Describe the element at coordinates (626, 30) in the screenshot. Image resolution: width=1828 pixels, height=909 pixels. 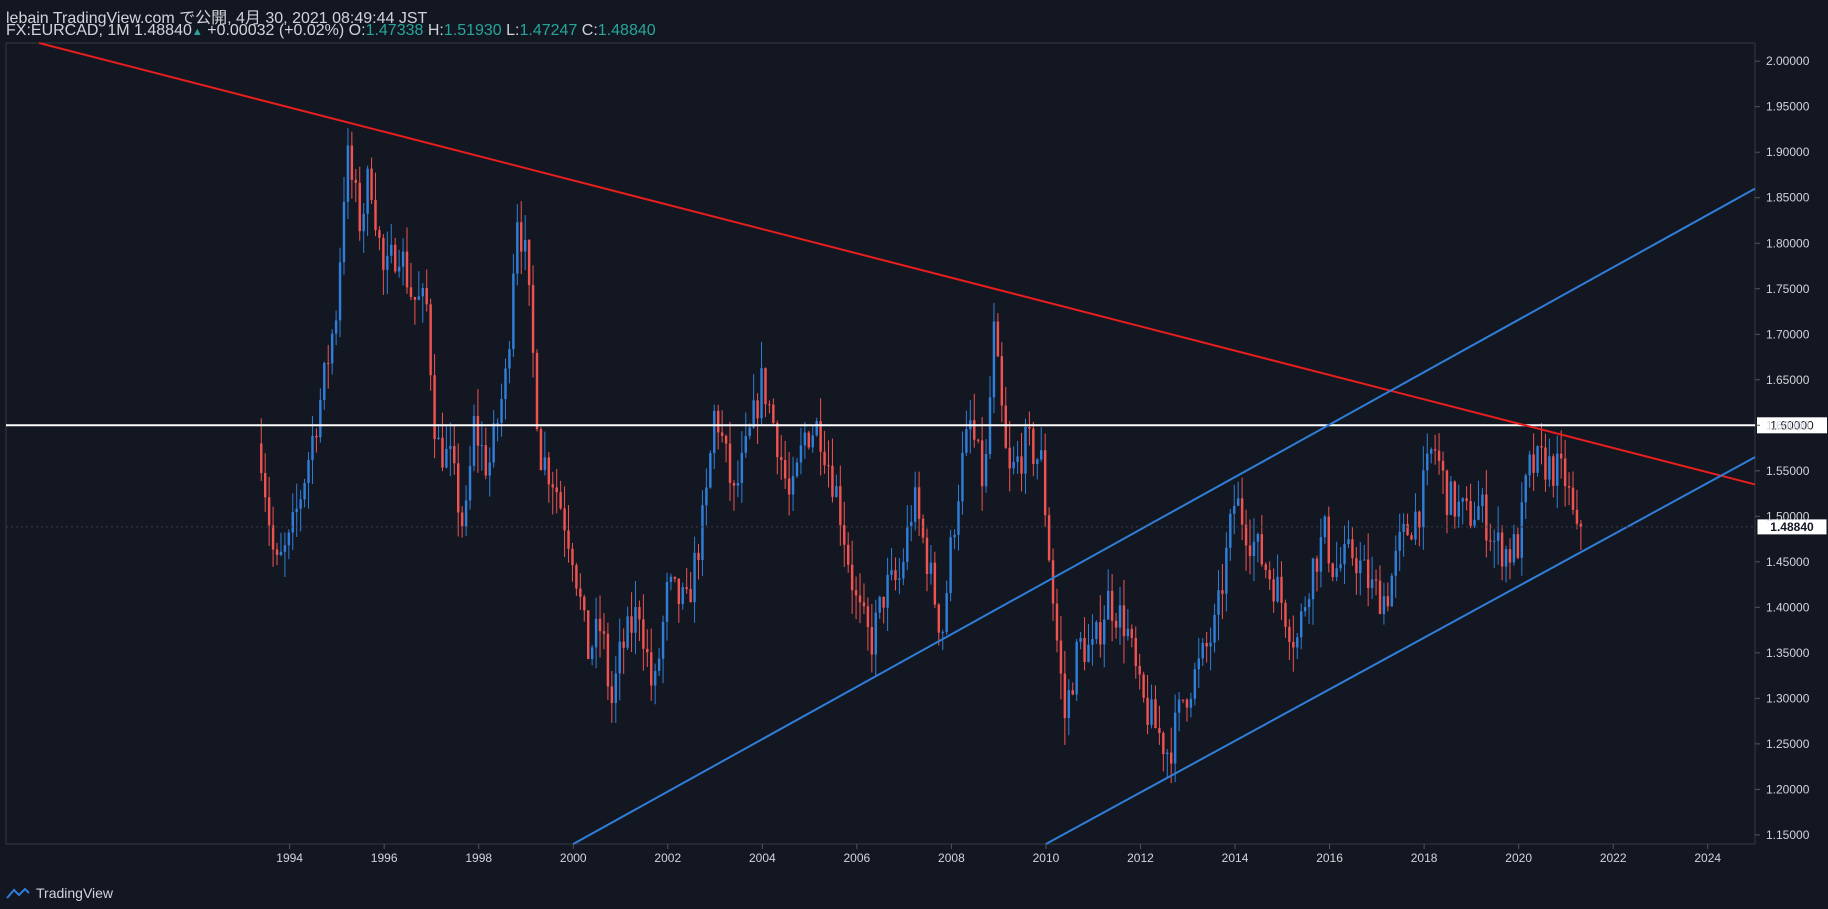
I see `close-value: 1.48840` at that location.